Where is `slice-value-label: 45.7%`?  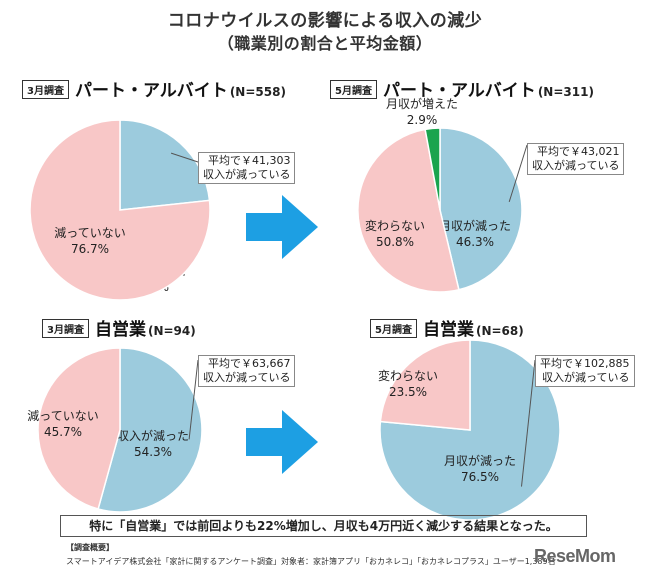
slice-value-label: 45.7% is located at coordinates (63, 432).